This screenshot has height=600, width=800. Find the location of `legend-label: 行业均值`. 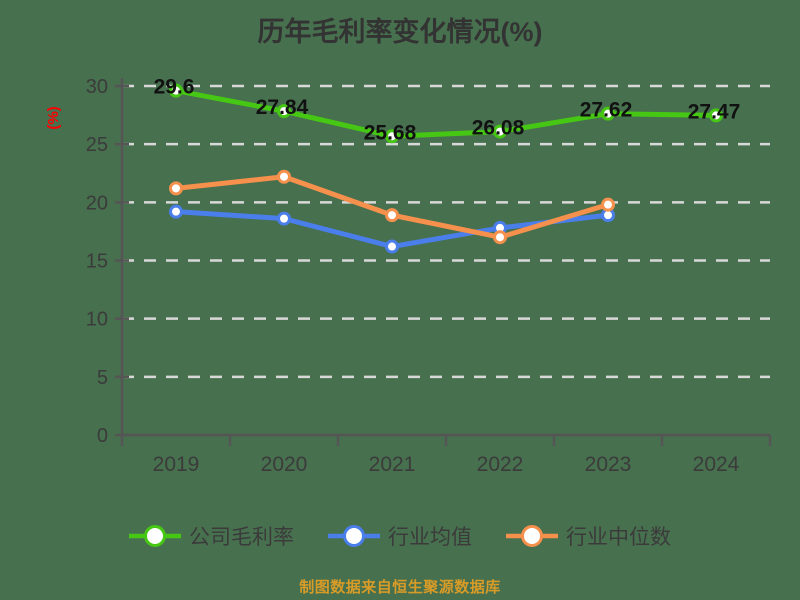

legend-label: 行业均值 is located at coordinates (430, 537).